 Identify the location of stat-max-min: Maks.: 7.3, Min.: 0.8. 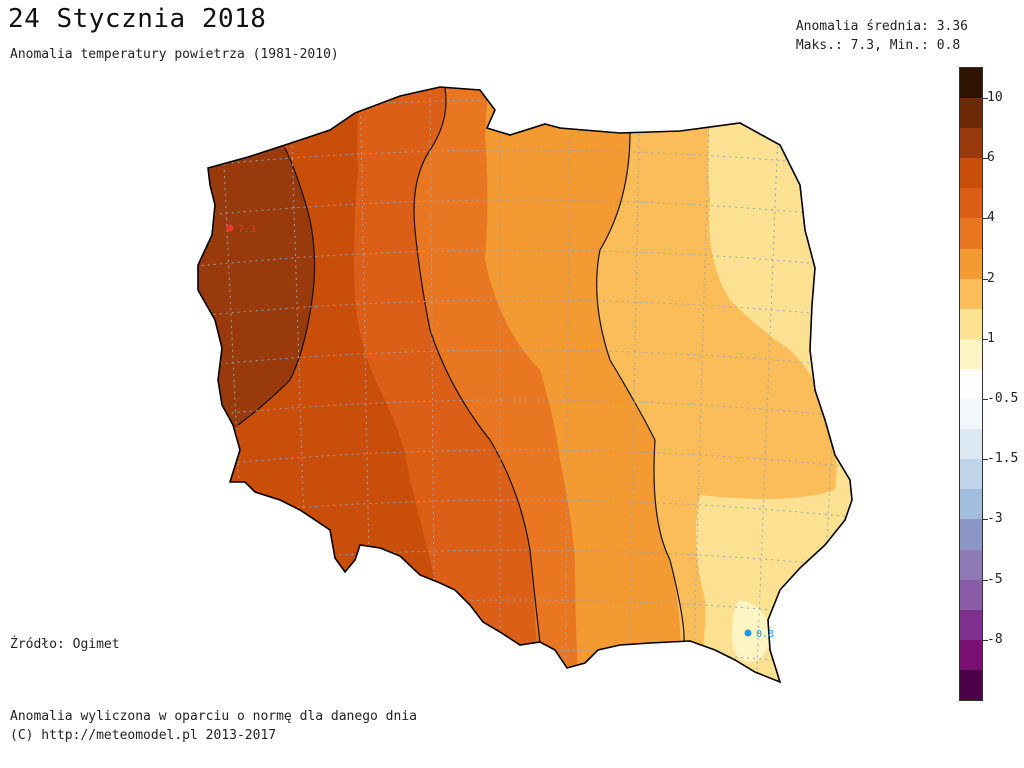
(878, 45).